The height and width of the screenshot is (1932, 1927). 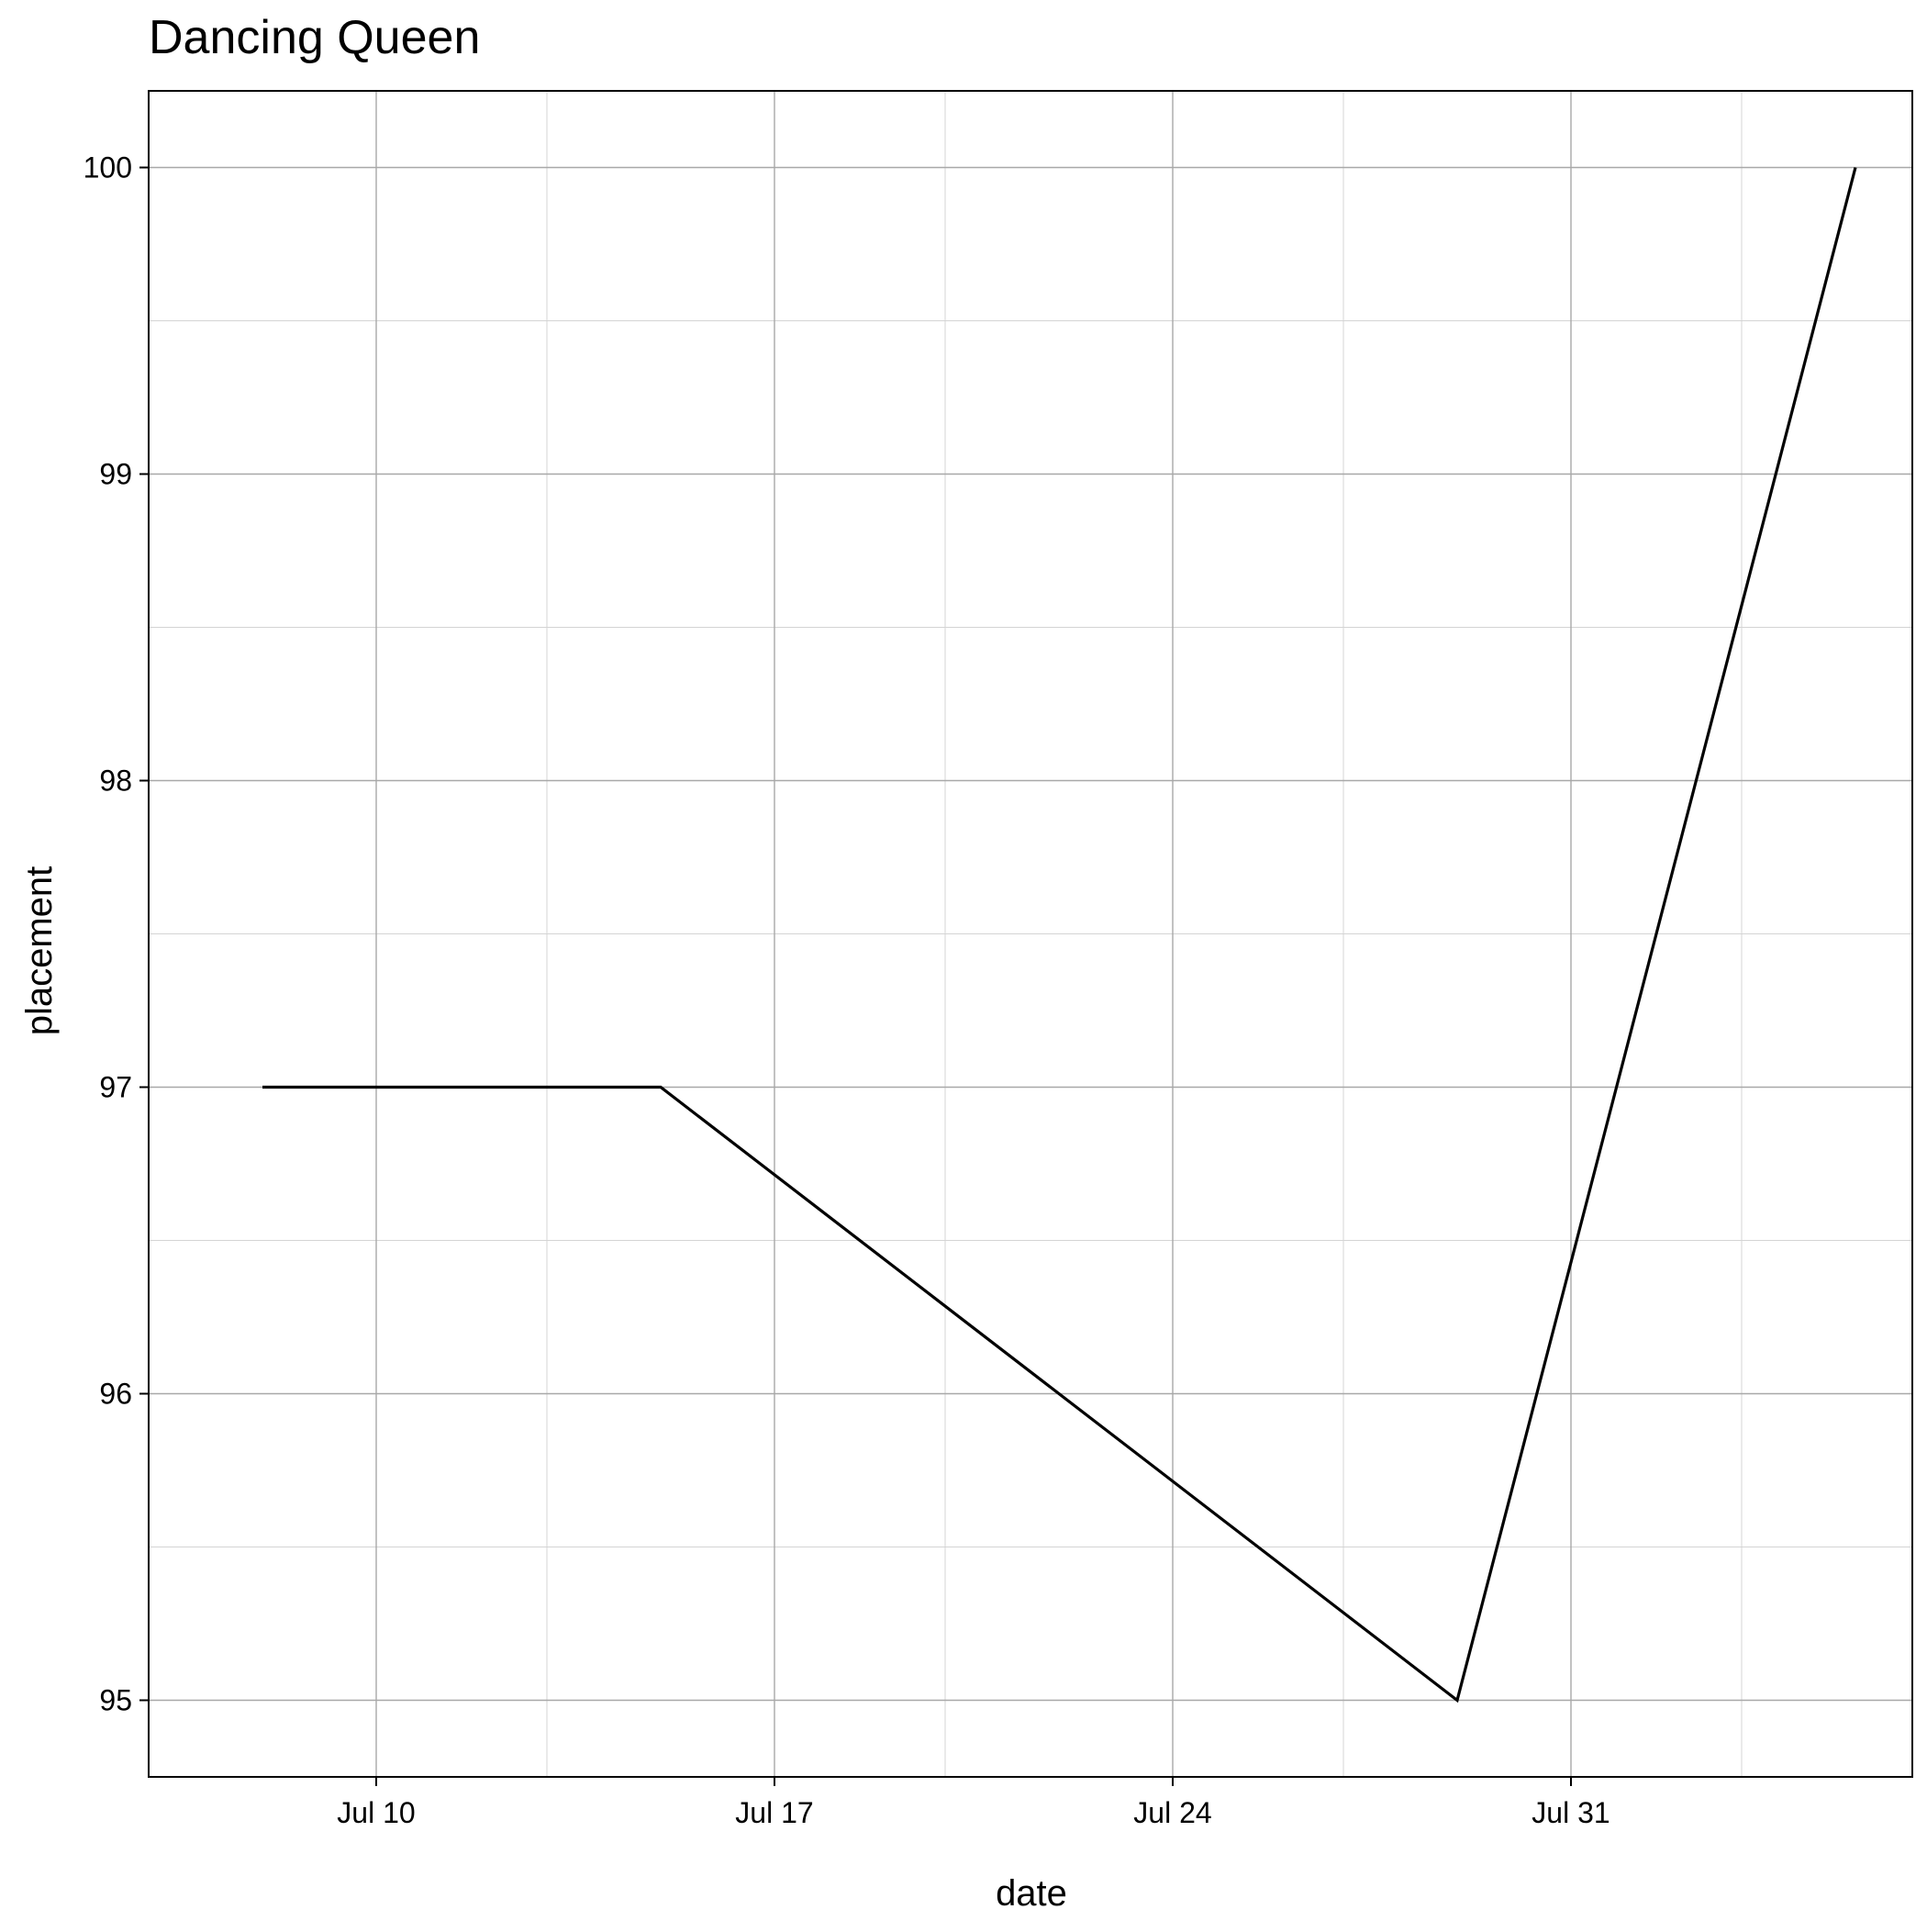 I want to click on y-tick-label: 97, so click(x=115, y=1087).